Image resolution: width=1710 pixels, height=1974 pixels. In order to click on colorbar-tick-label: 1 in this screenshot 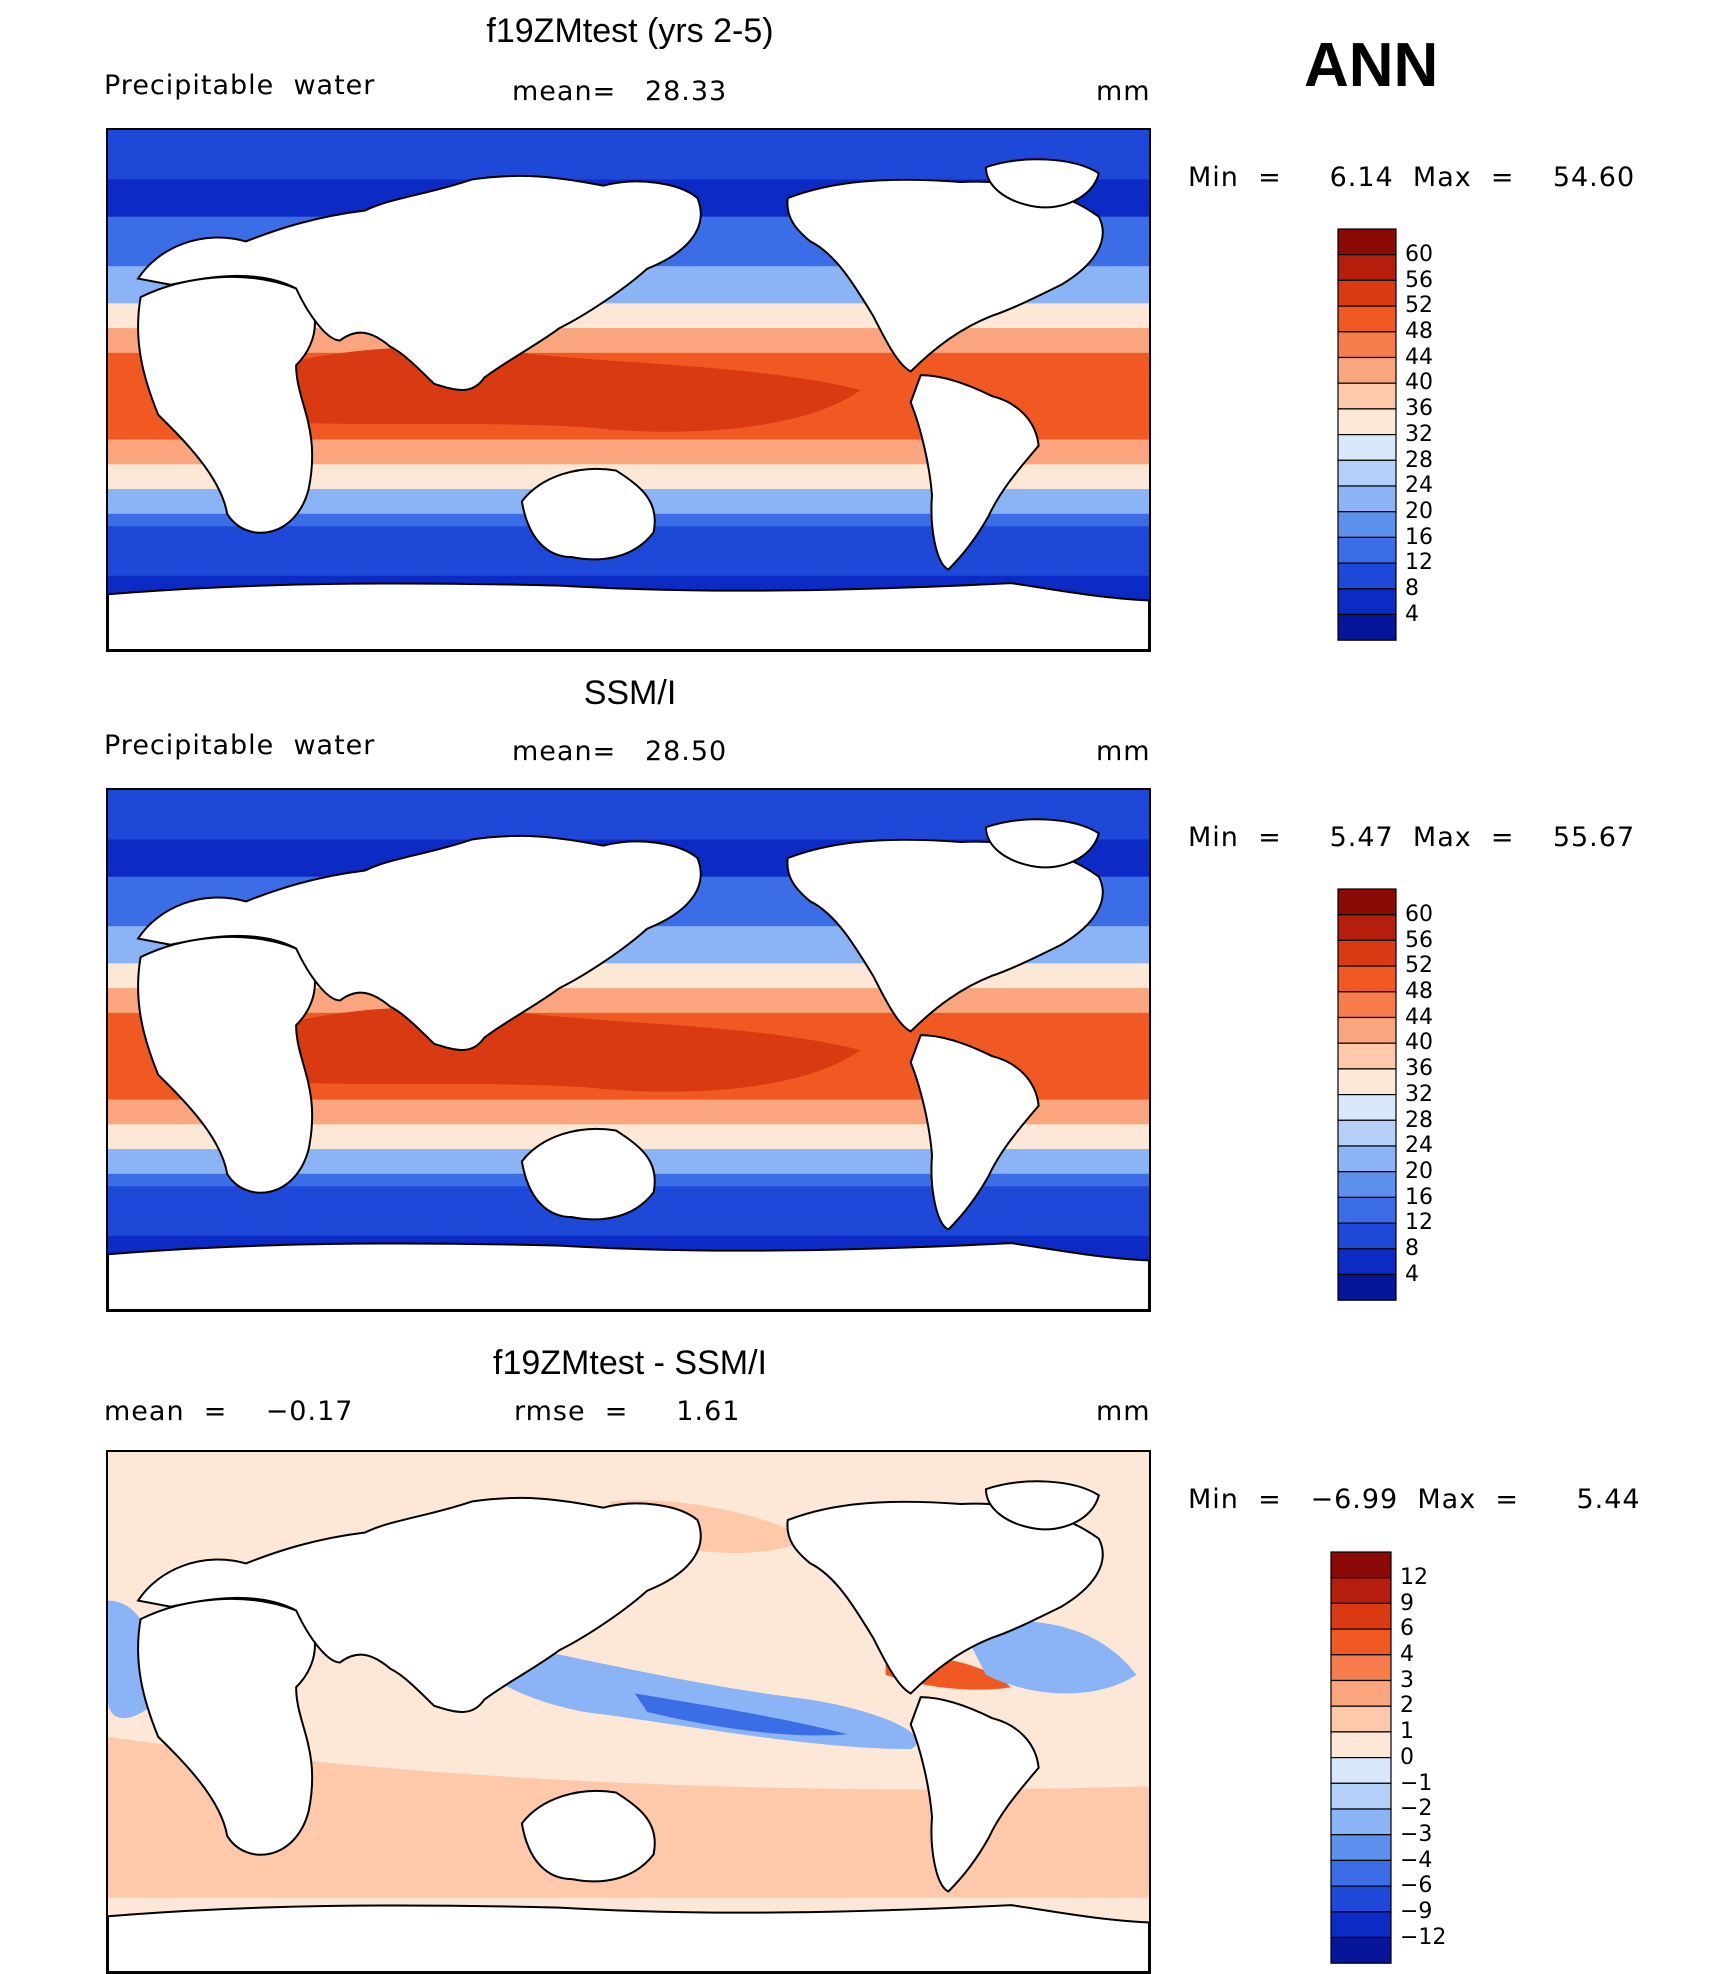, I will do `click(1407, 1732)`.